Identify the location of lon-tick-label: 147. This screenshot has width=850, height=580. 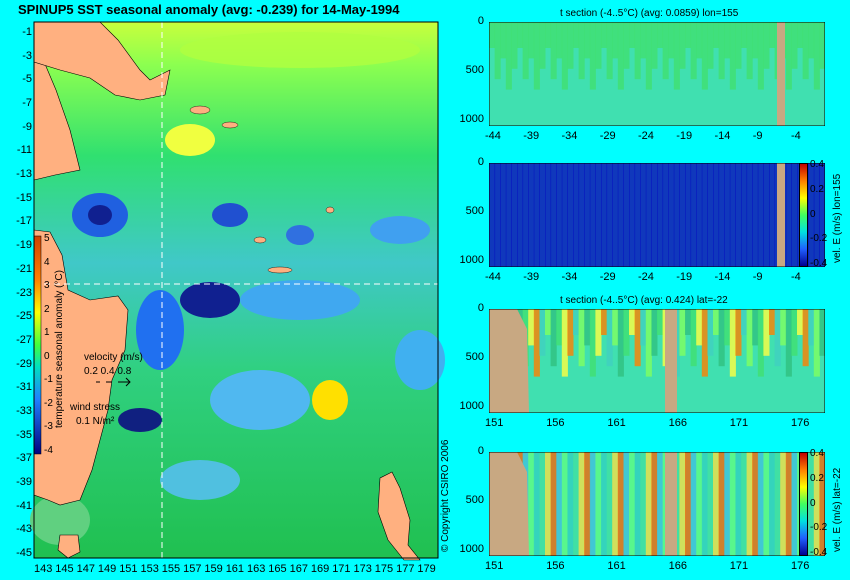
(85, 569).